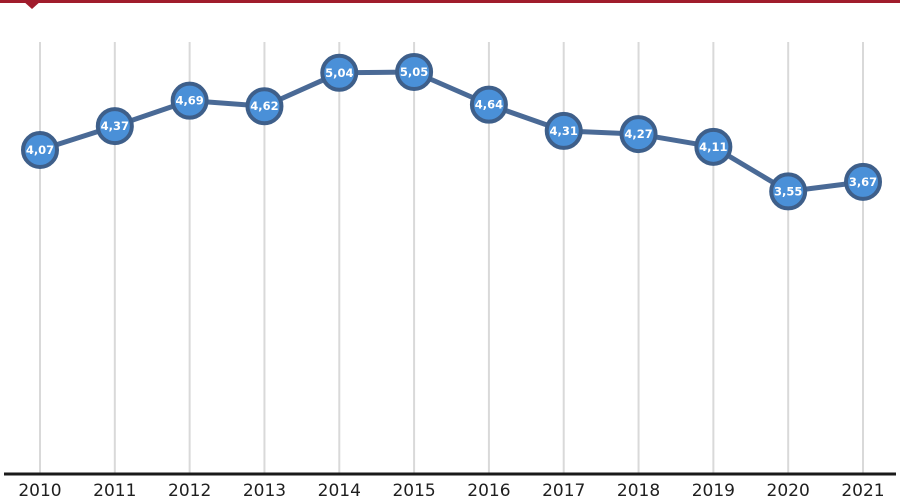  Describe the element at coordinates (339, 491) in the screenshot. I see `x-tick-label-2014: 2014` at that location.